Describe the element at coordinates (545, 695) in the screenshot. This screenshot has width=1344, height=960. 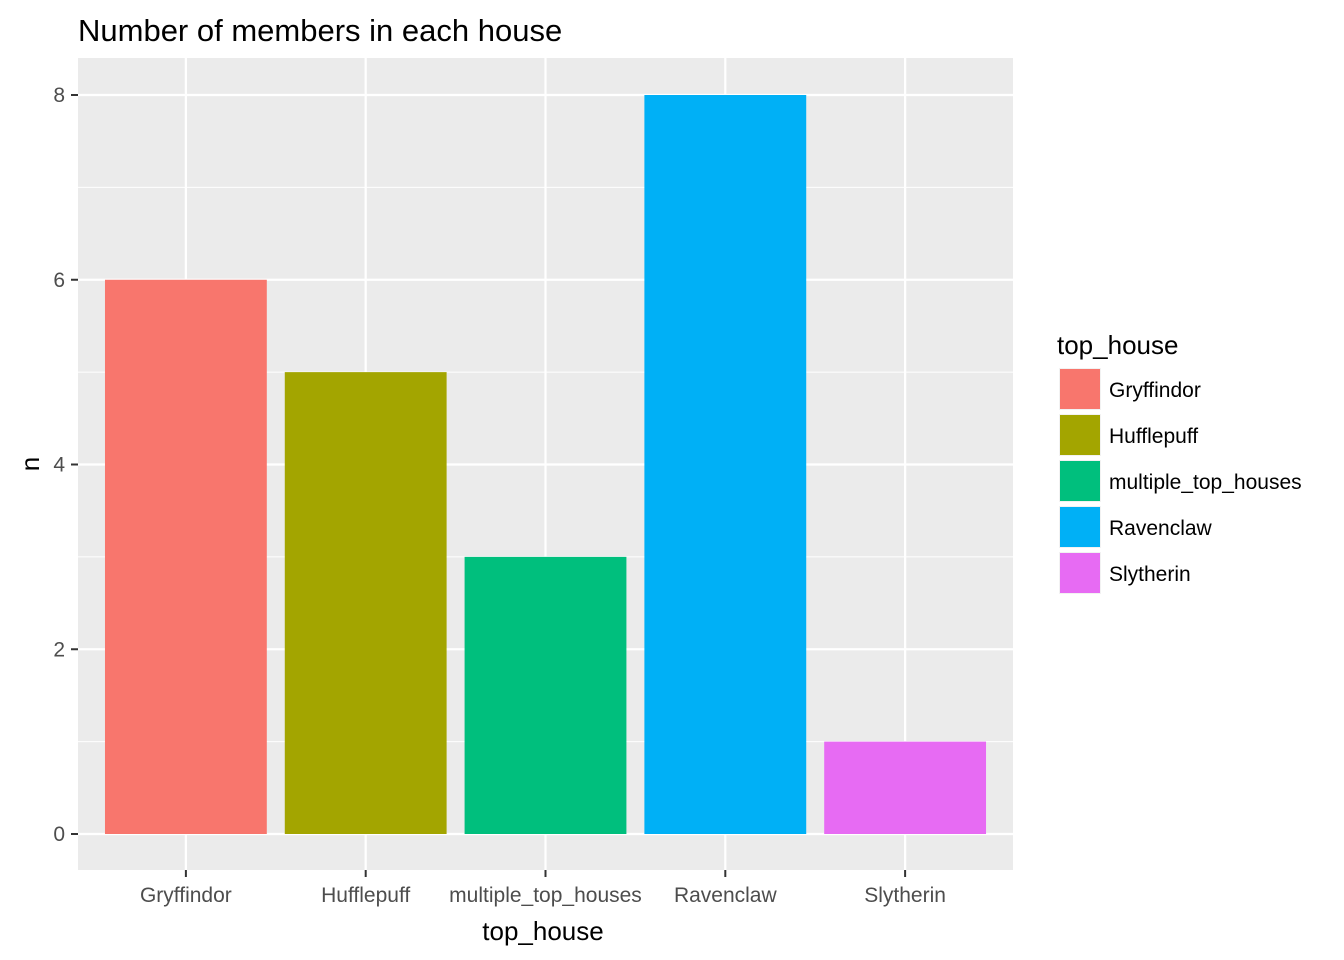
I see `bar-multiple-top-houses` at that location.